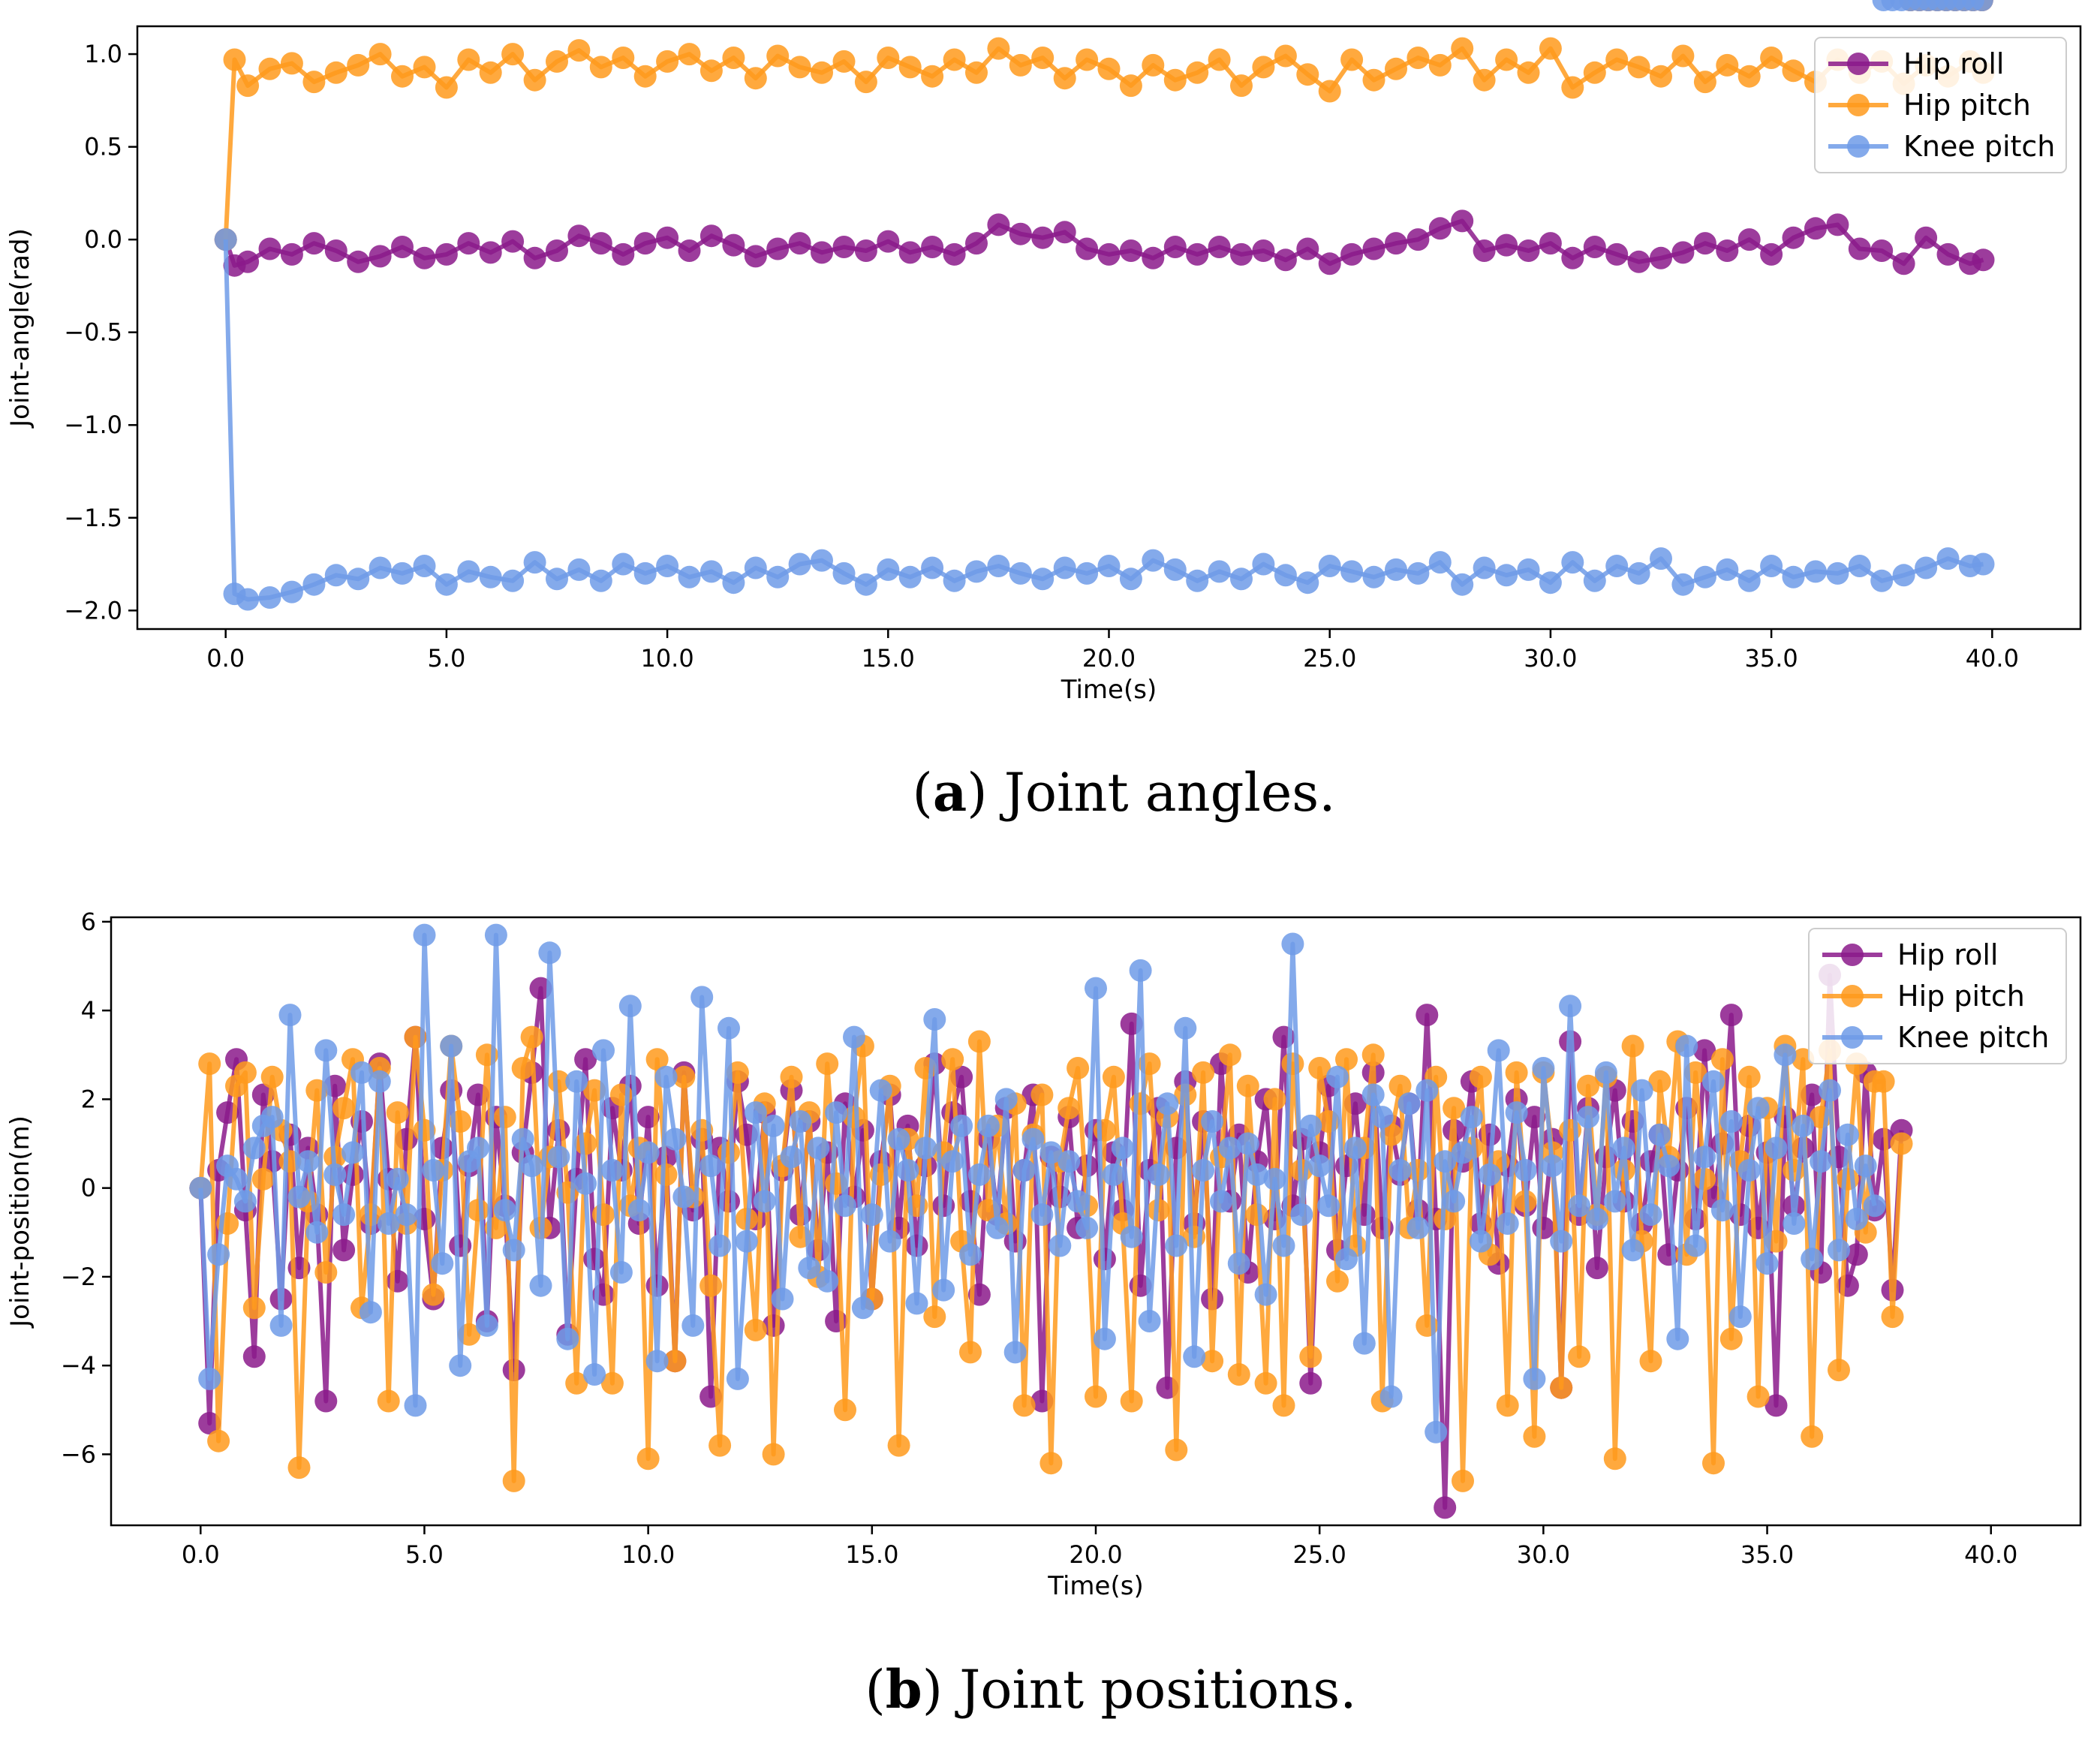 Image resolution: width=2100 pixels, height=1743 pixels. Describe the element at coordinates (93, 518) in the screenshot. I see `y-tick-label: −1.5` at that location.